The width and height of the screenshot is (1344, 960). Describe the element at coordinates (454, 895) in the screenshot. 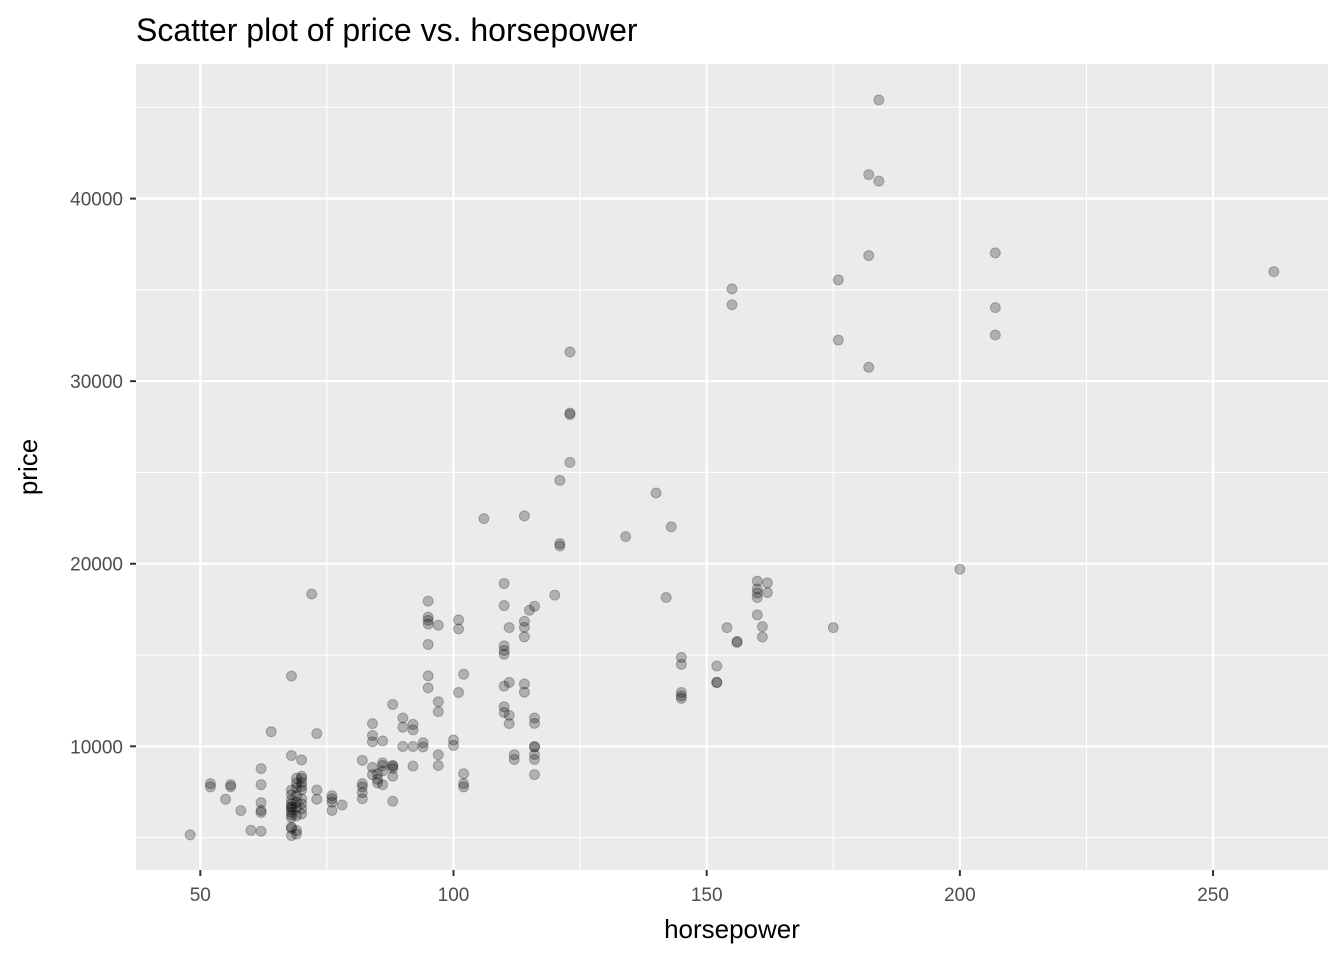

I see `x-tick-label: 100` at that location.